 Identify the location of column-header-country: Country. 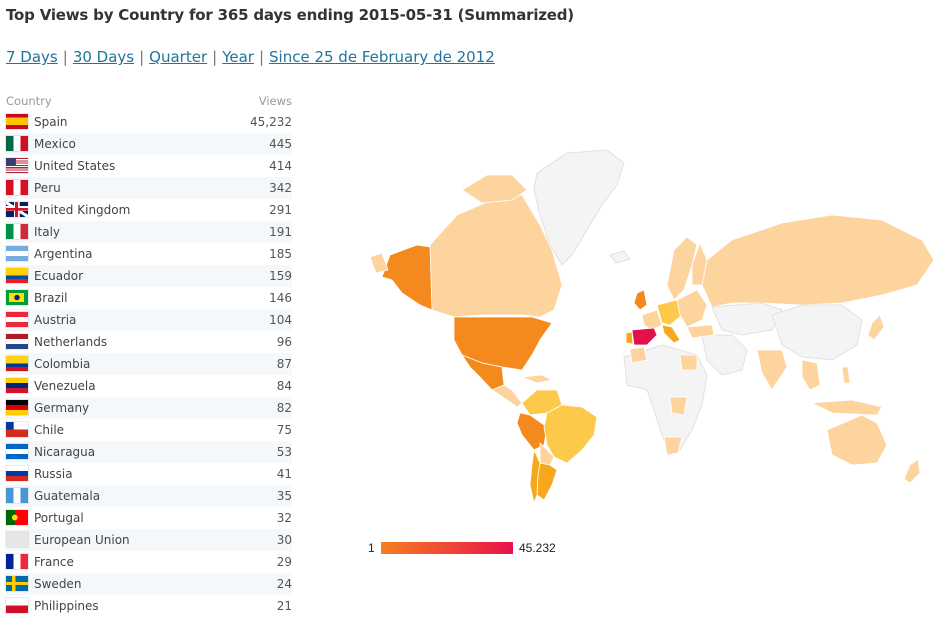
(29, 101).